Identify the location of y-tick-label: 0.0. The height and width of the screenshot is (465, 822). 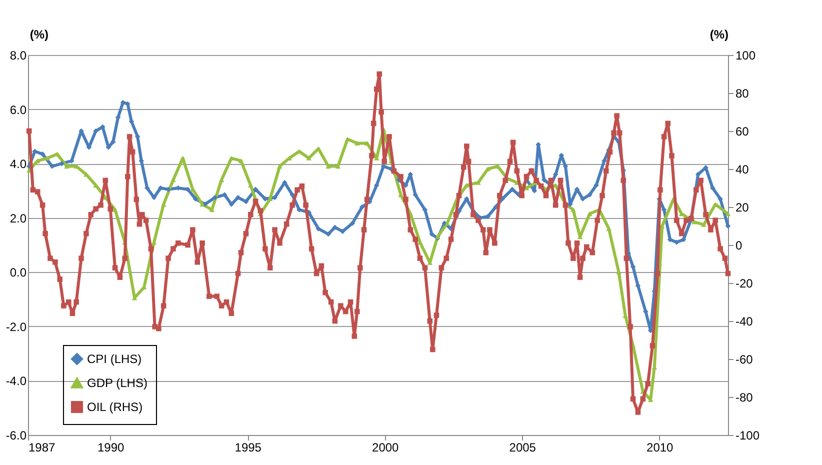
(18, 273).